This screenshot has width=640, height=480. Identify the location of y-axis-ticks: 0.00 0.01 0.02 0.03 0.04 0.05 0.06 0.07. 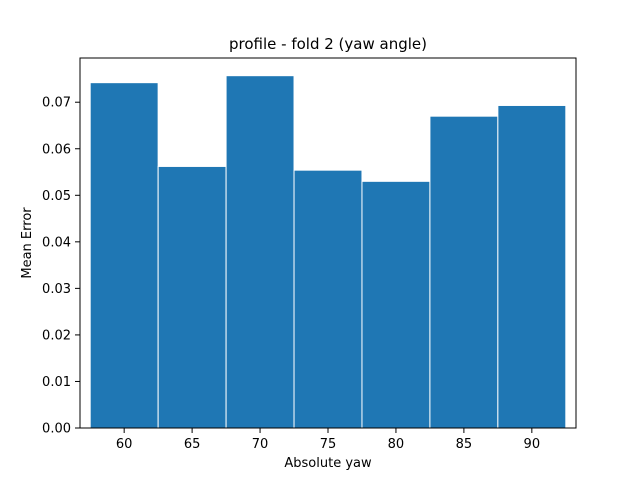
(61, 266).